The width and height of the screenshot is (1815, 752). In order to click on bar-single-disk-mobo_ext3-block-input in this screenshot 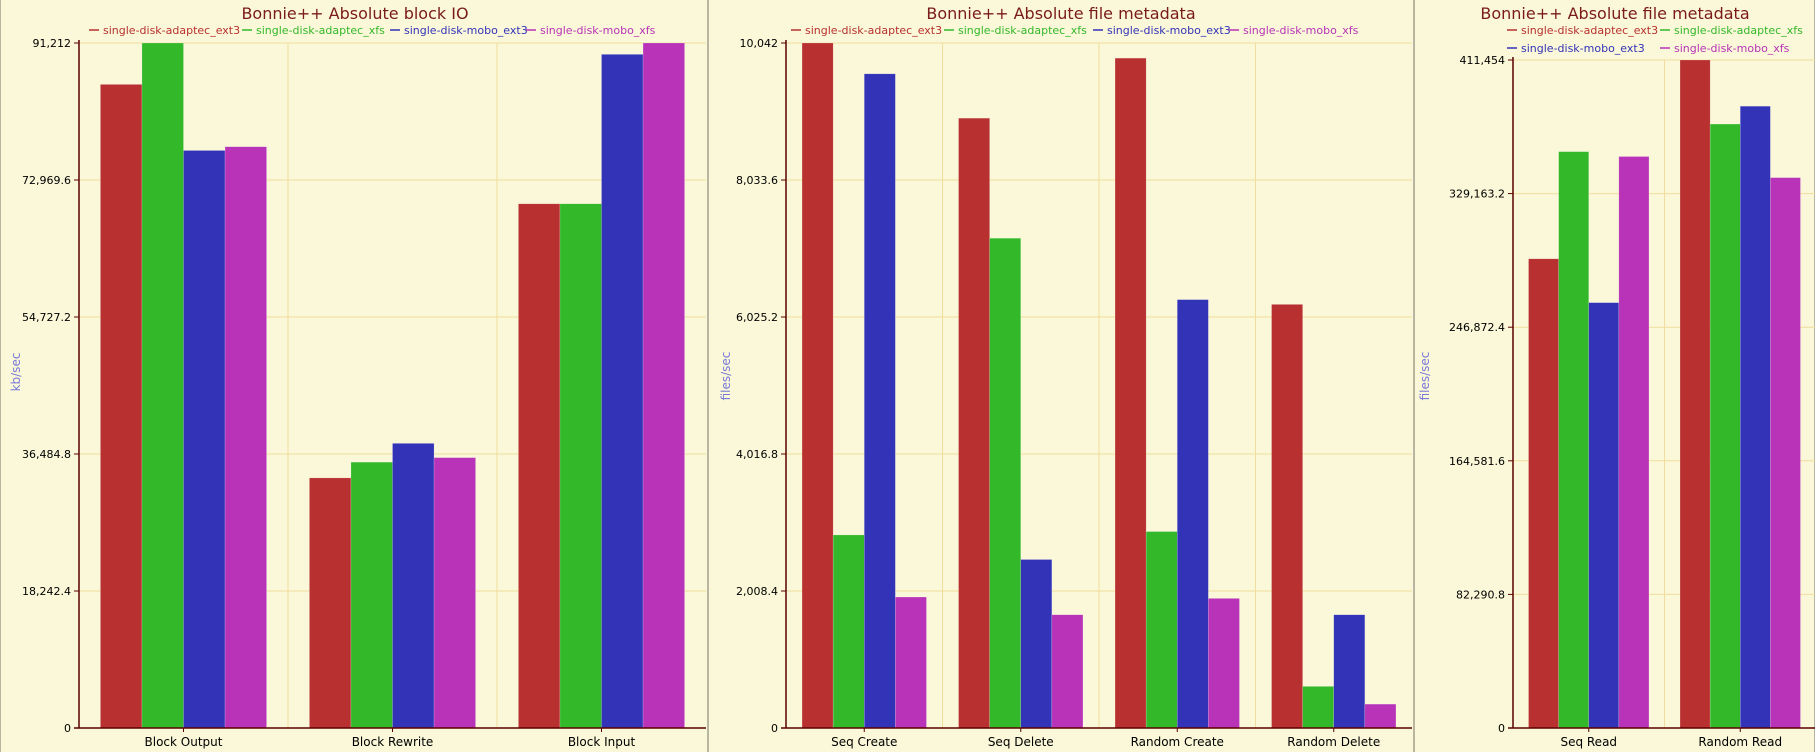, I will do `click(622, 391)`.